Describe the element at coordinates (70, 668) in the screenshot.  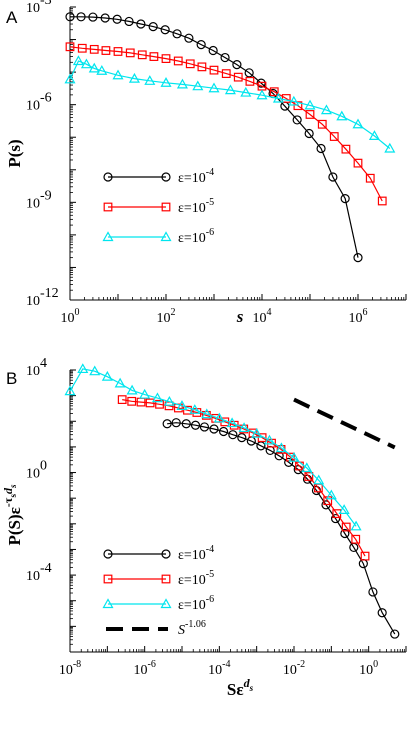
I see `x-tick-label: 10⁻⁸` at that location.